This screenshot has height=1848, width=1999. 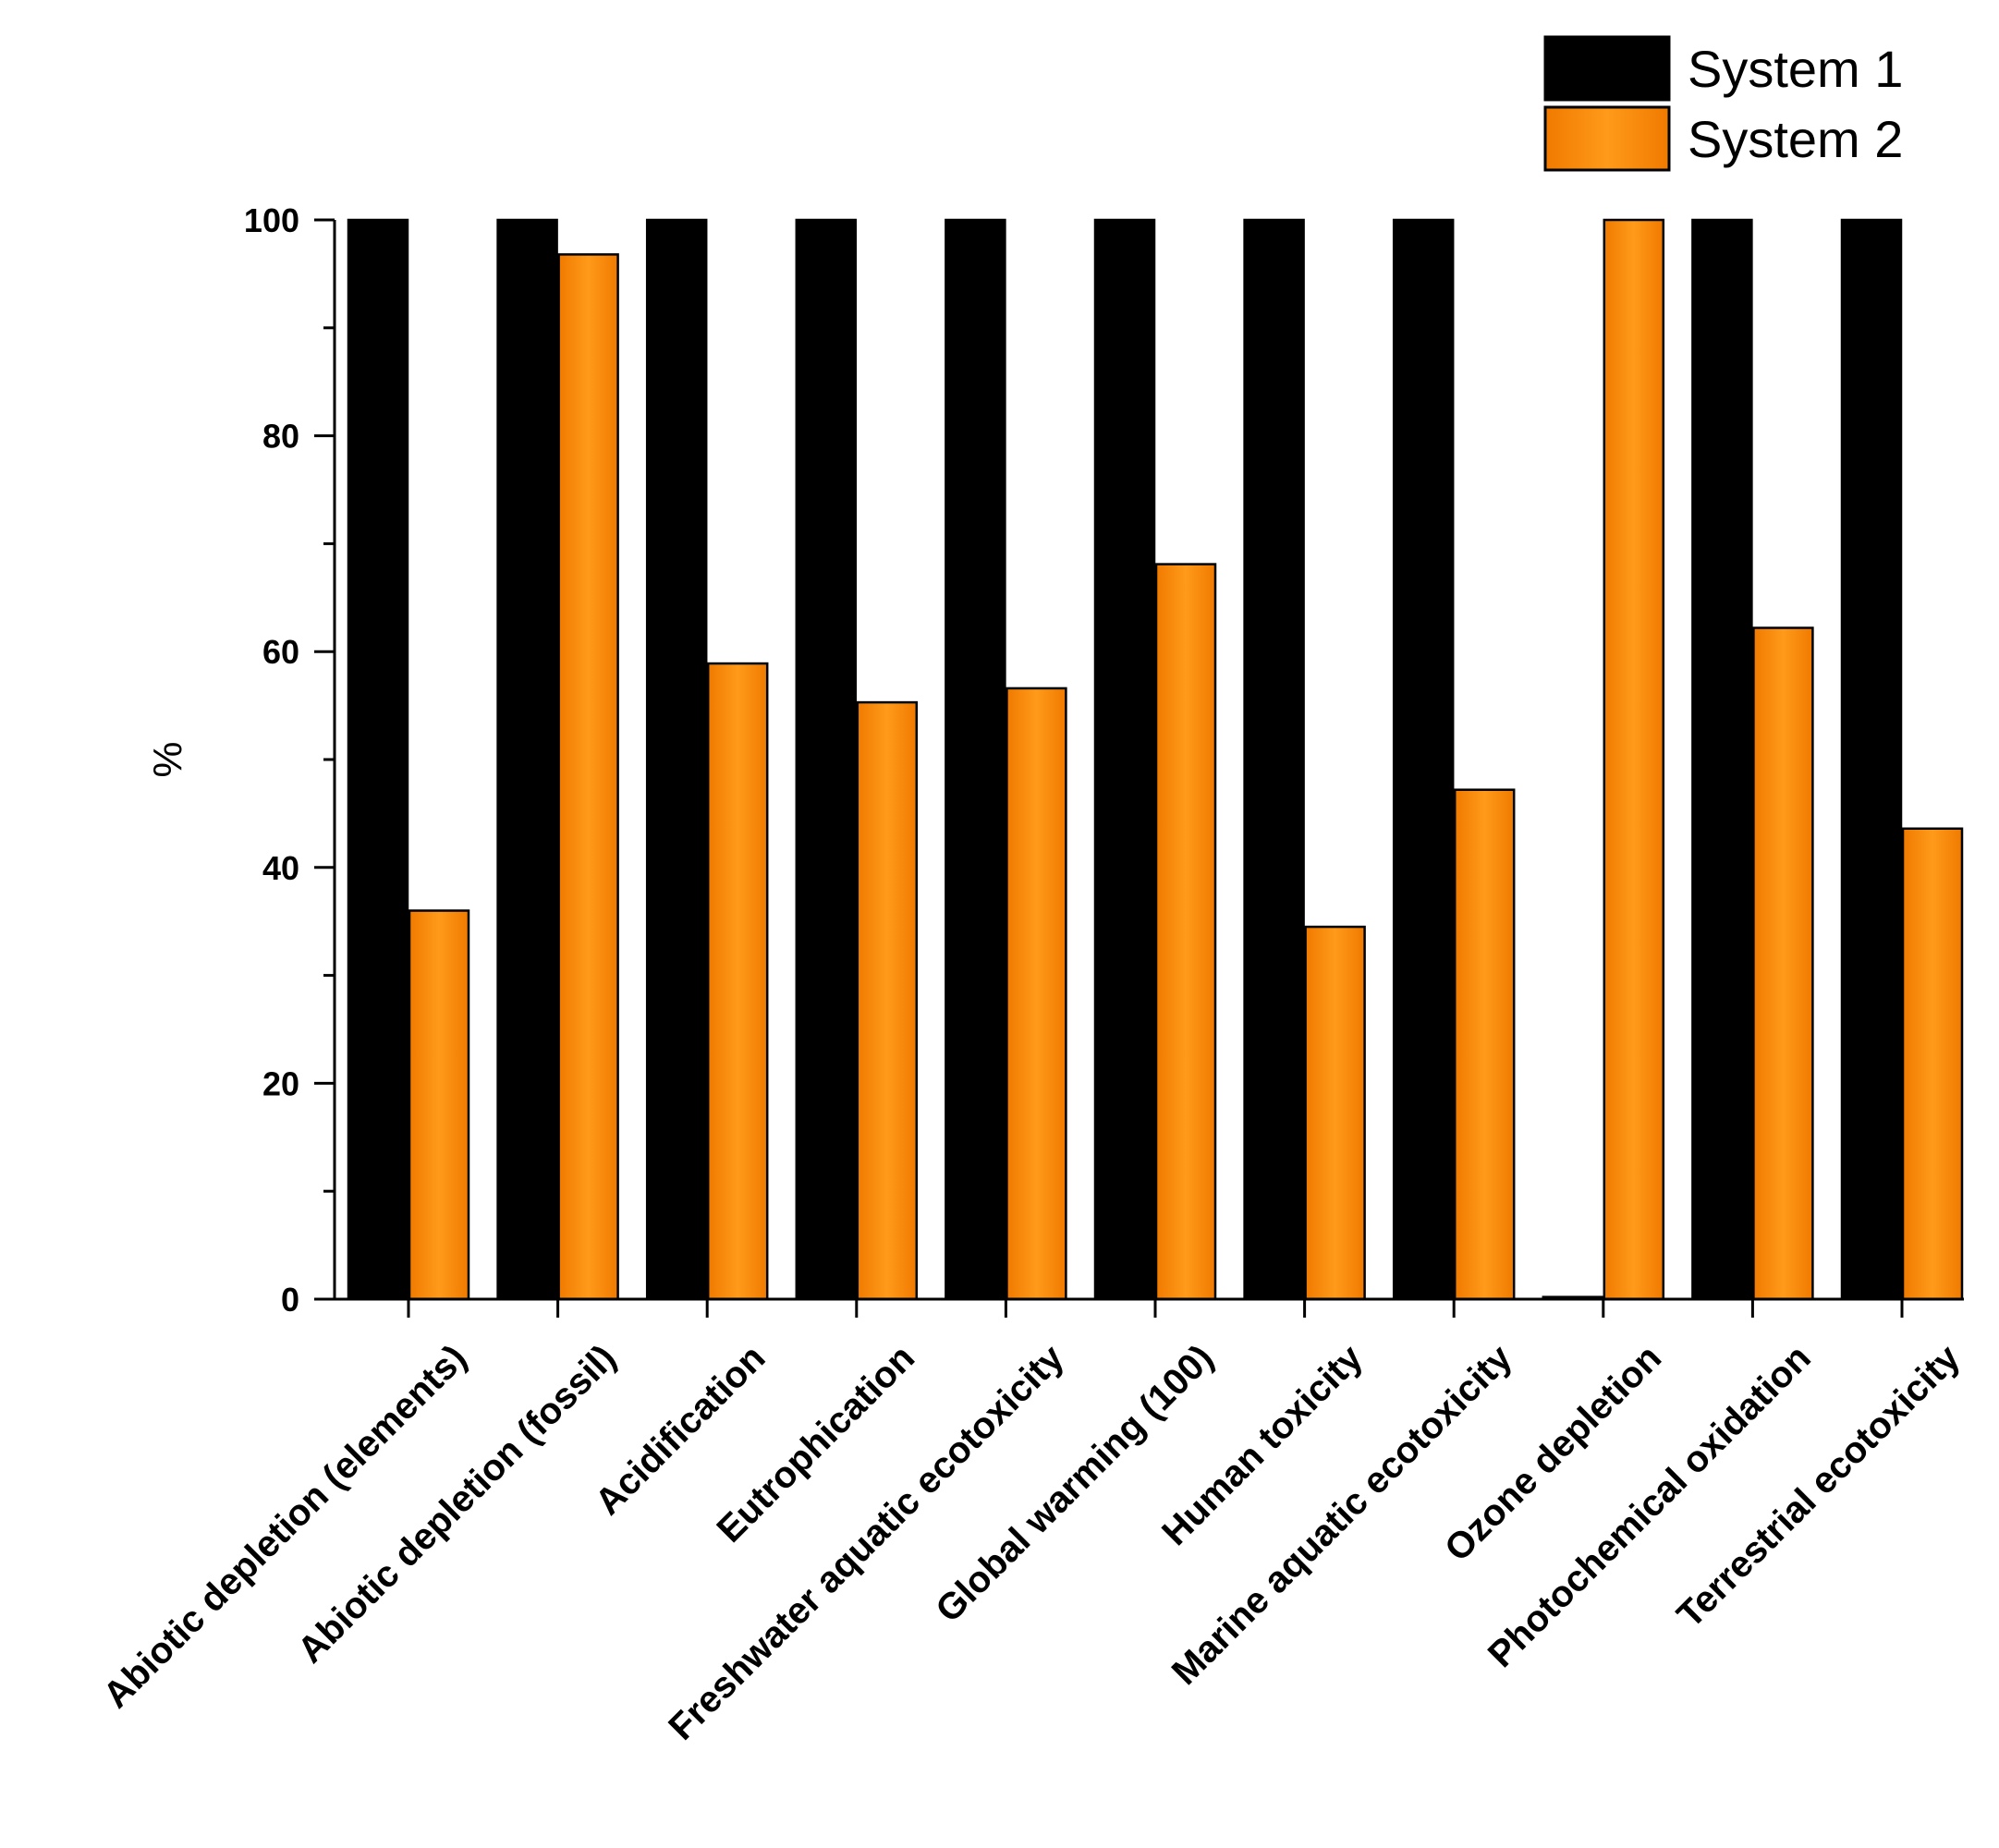 What do you see at coordinates (280, 868) in the screenshot?
I see `y-tick-label-40: 40` at bounding box center [280, 868].